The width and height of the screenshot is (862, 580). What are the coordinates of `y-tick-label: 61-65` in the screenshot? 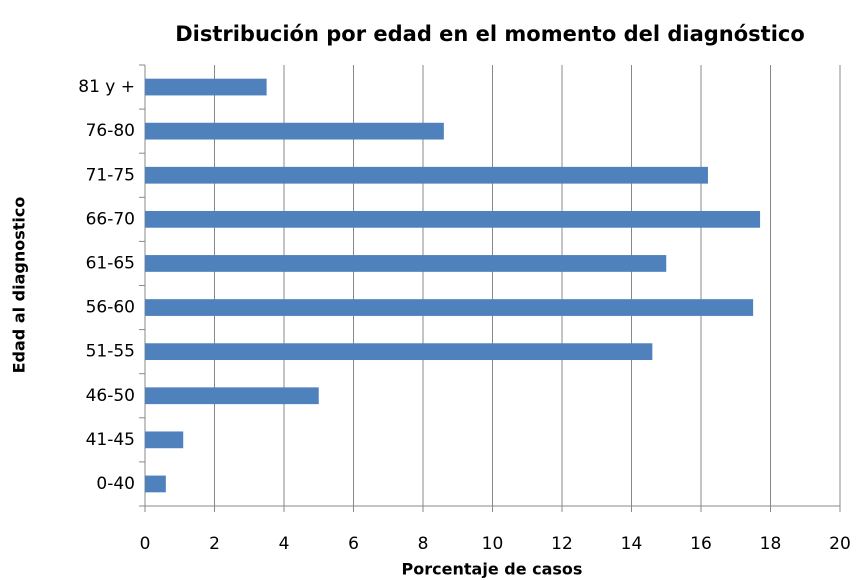 It's located at (110, 263).